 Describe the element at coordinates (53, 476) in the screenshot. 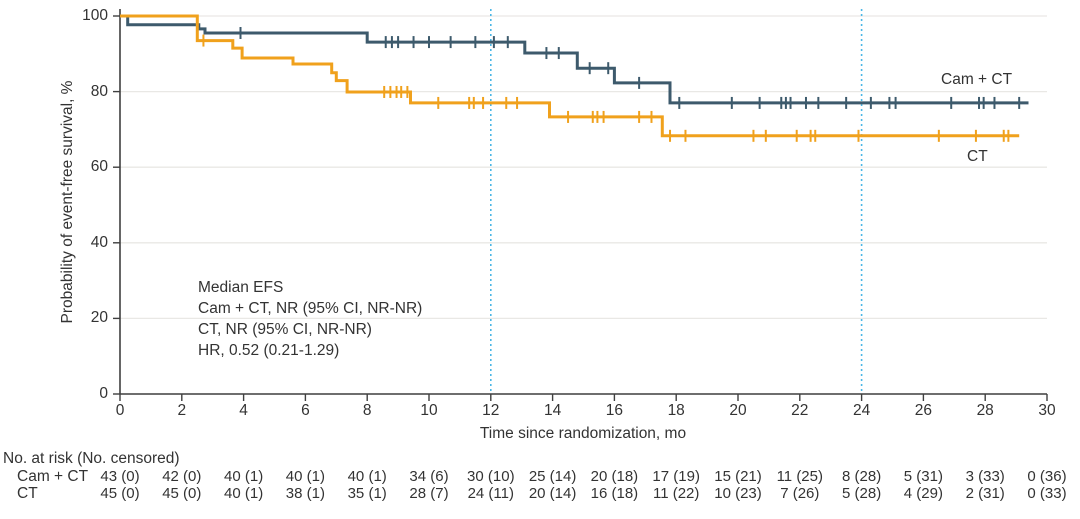

I see `risk-row-label-camct: Cam + CT` at that location.